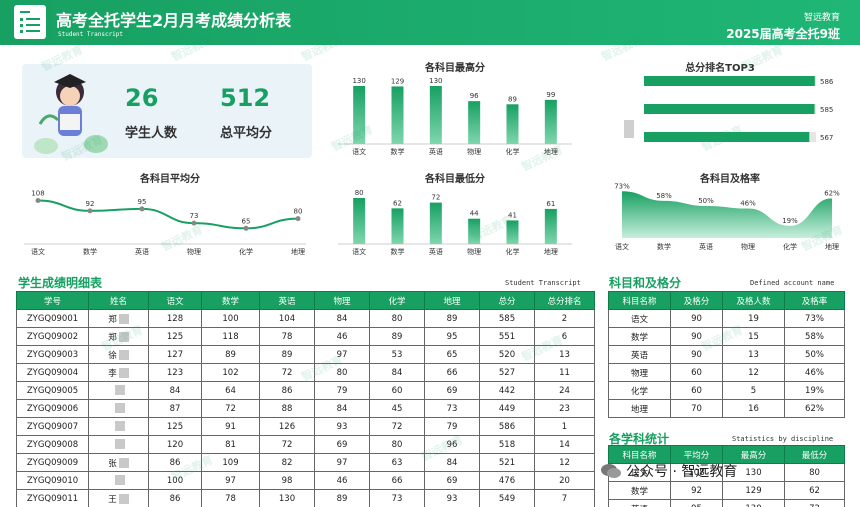 The width and height of the screenshot is (860, 507). What do you see at coordinates (90, 204) in the screenshot?
I see `data-label: 92` at bounding box center [90, 204].